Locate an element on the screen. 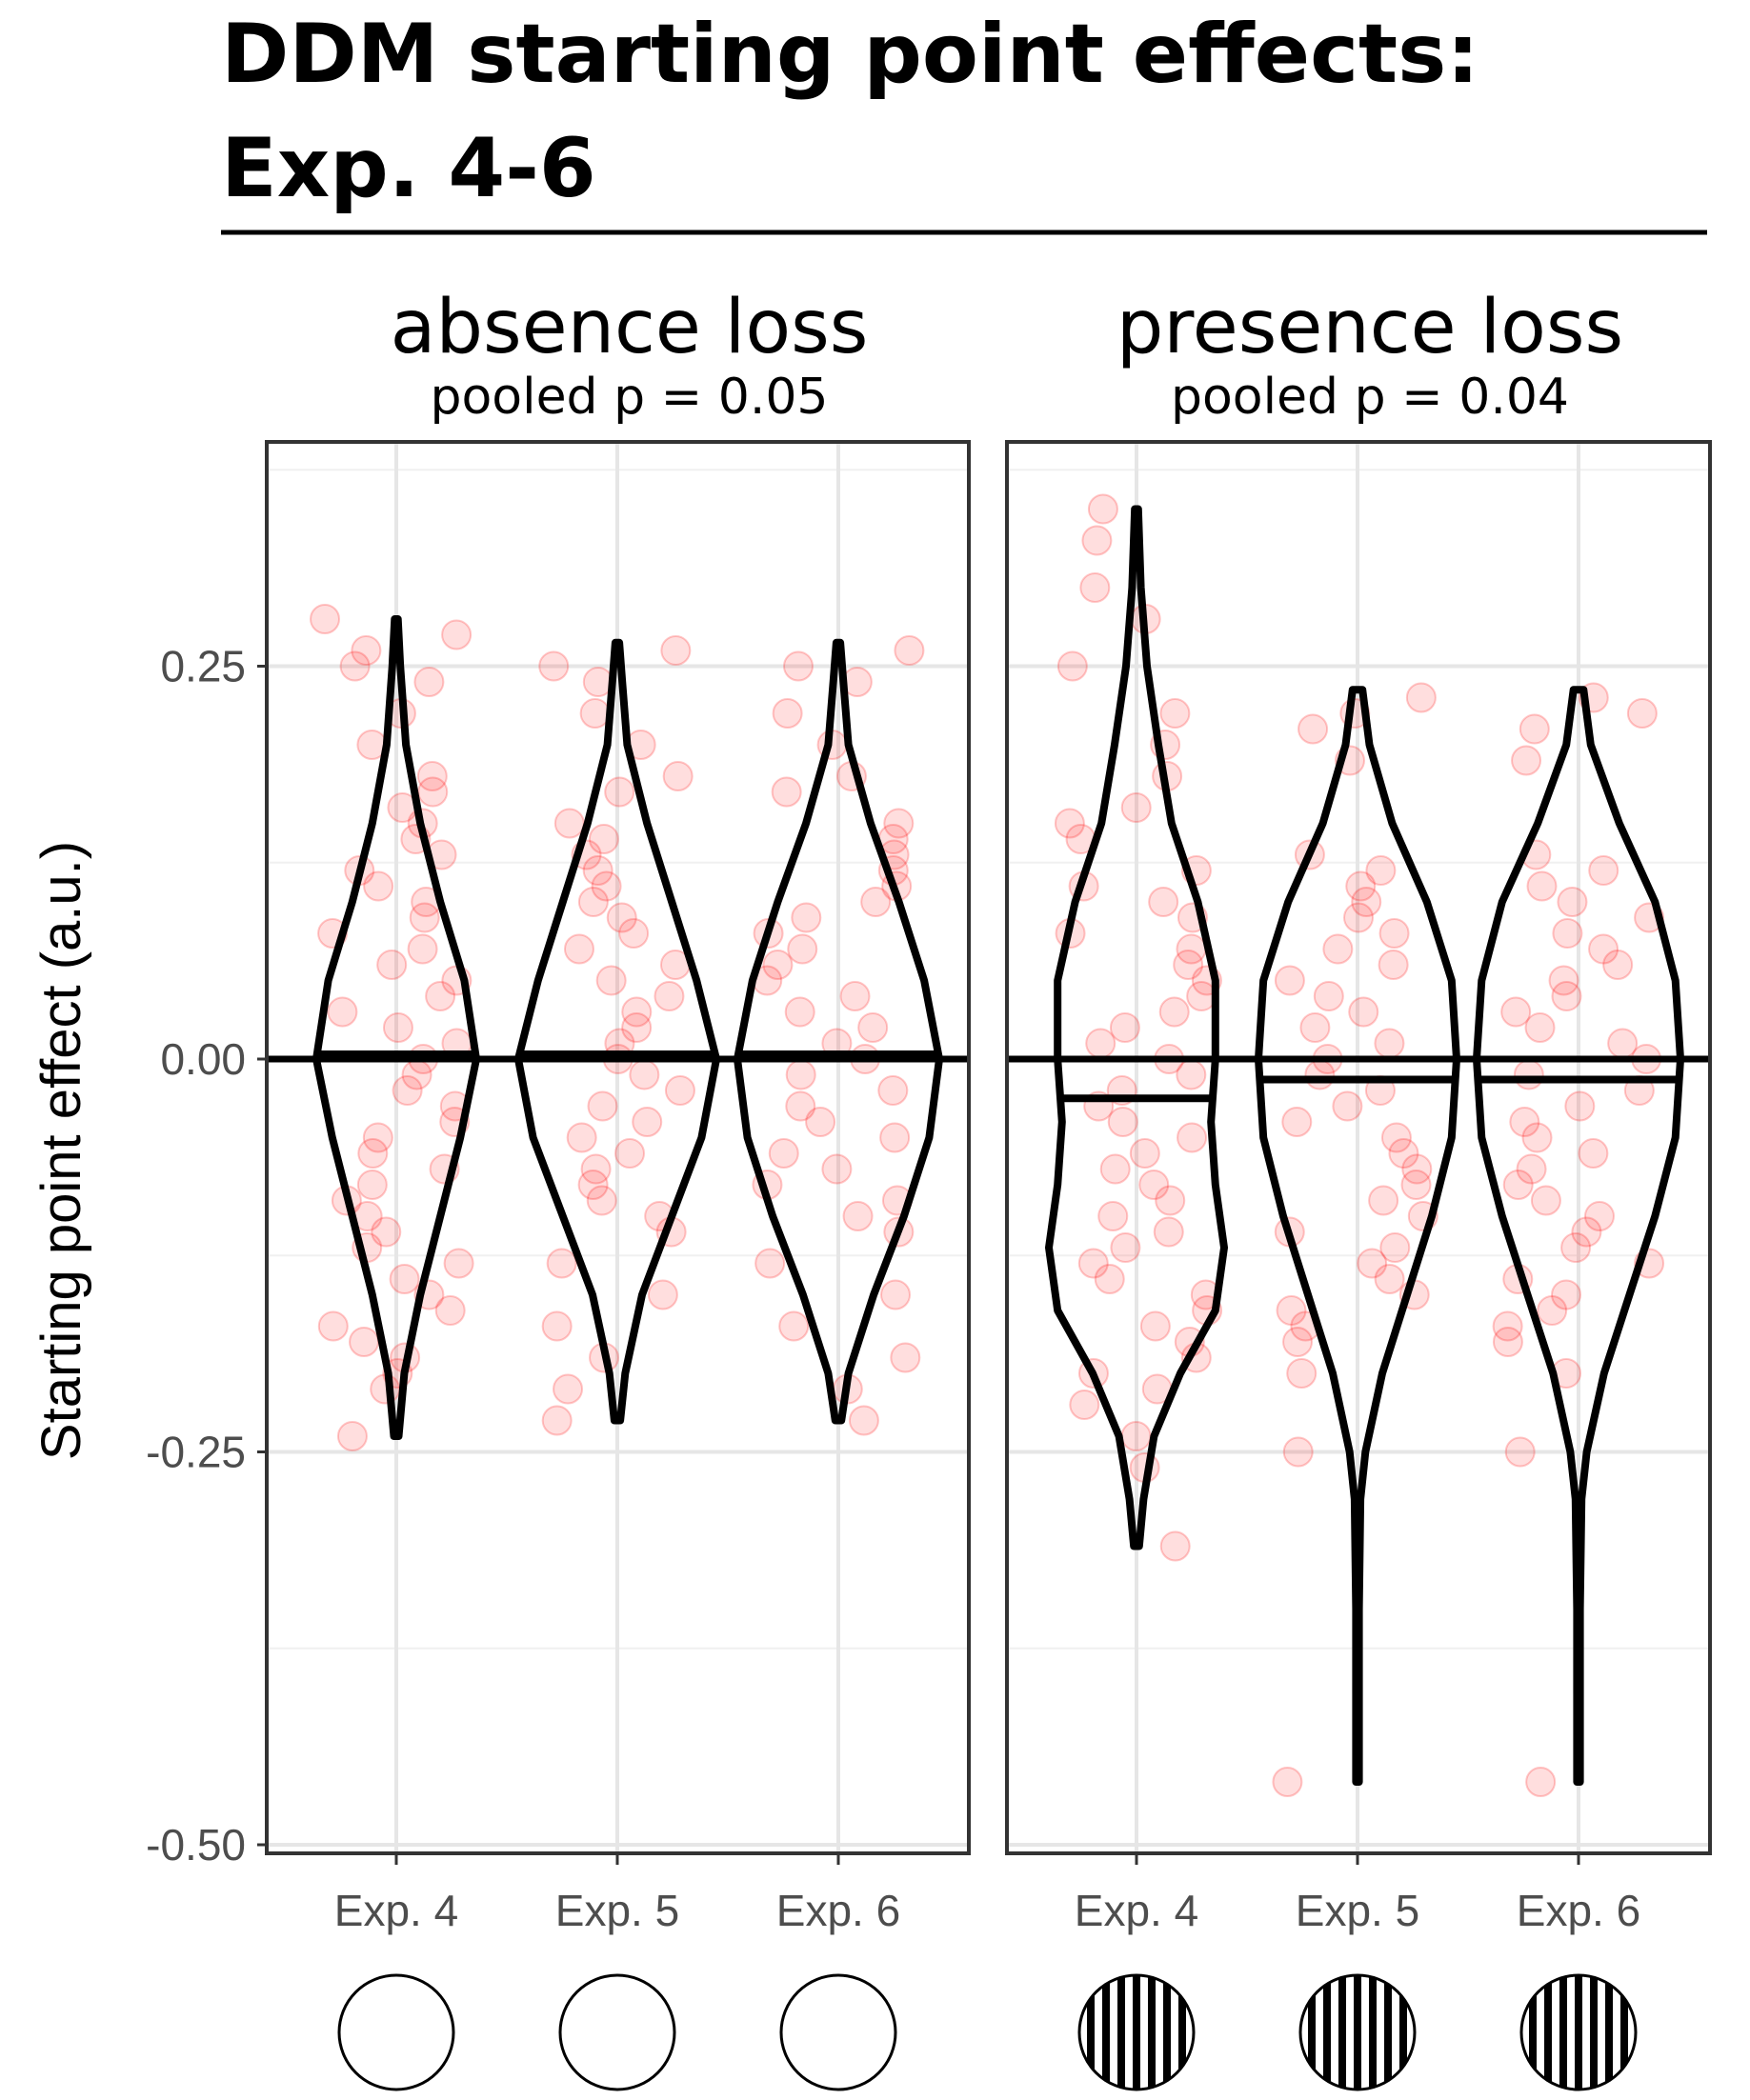  panel-title: presence loss is located at coordinates (1369, 327).